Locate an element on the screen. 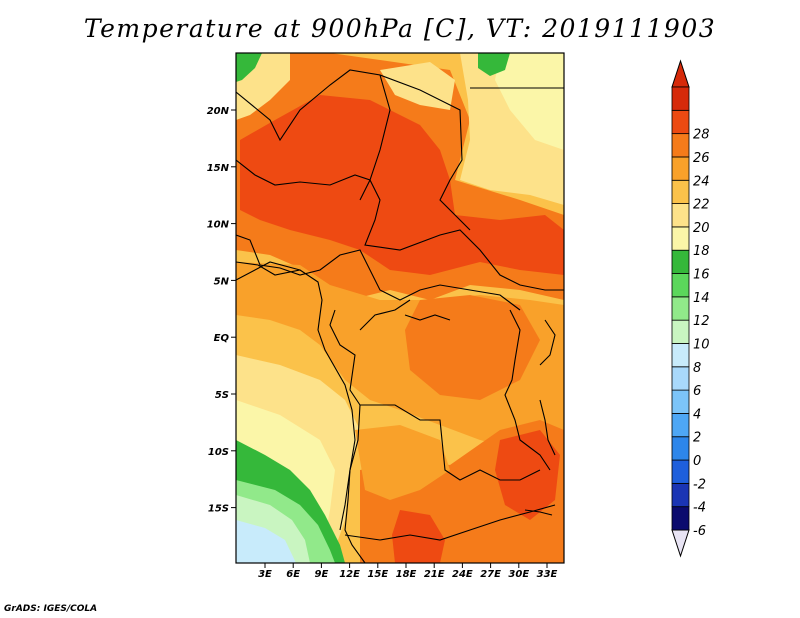 This screenshot has height=618, width=800. lat-tick-label: 20N is located at coordinates (218, 111).